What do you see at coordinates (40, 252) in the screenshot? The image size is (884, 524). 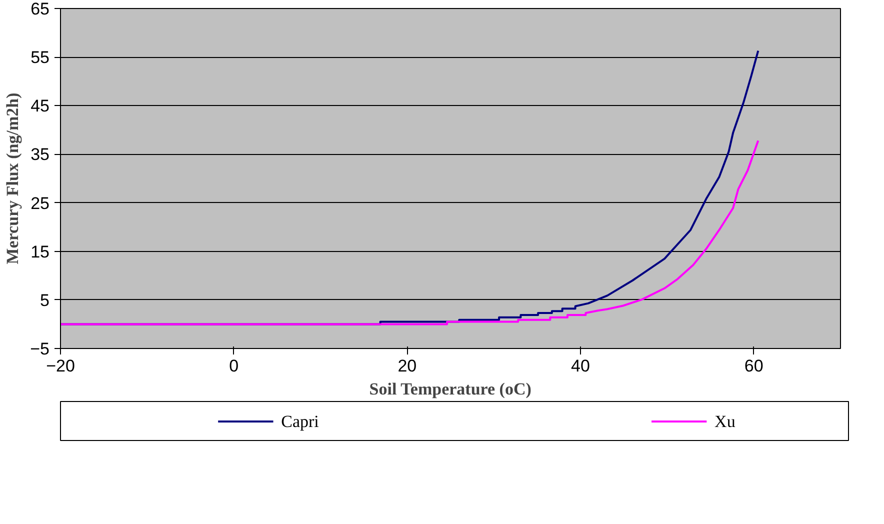 I see `y-tick-label: 15` at bounding box center [40, 252].